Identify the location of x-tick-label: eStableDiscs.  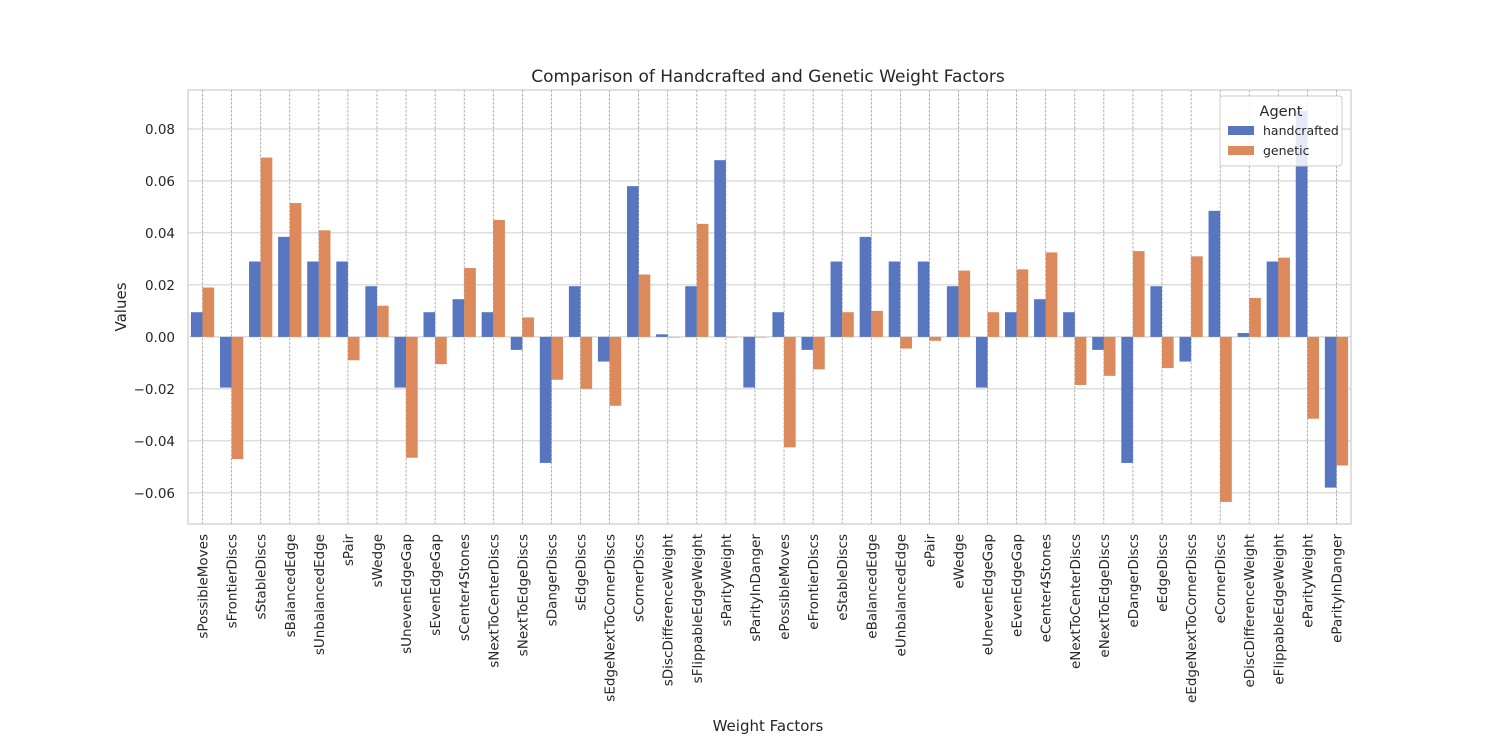
(843, 577).